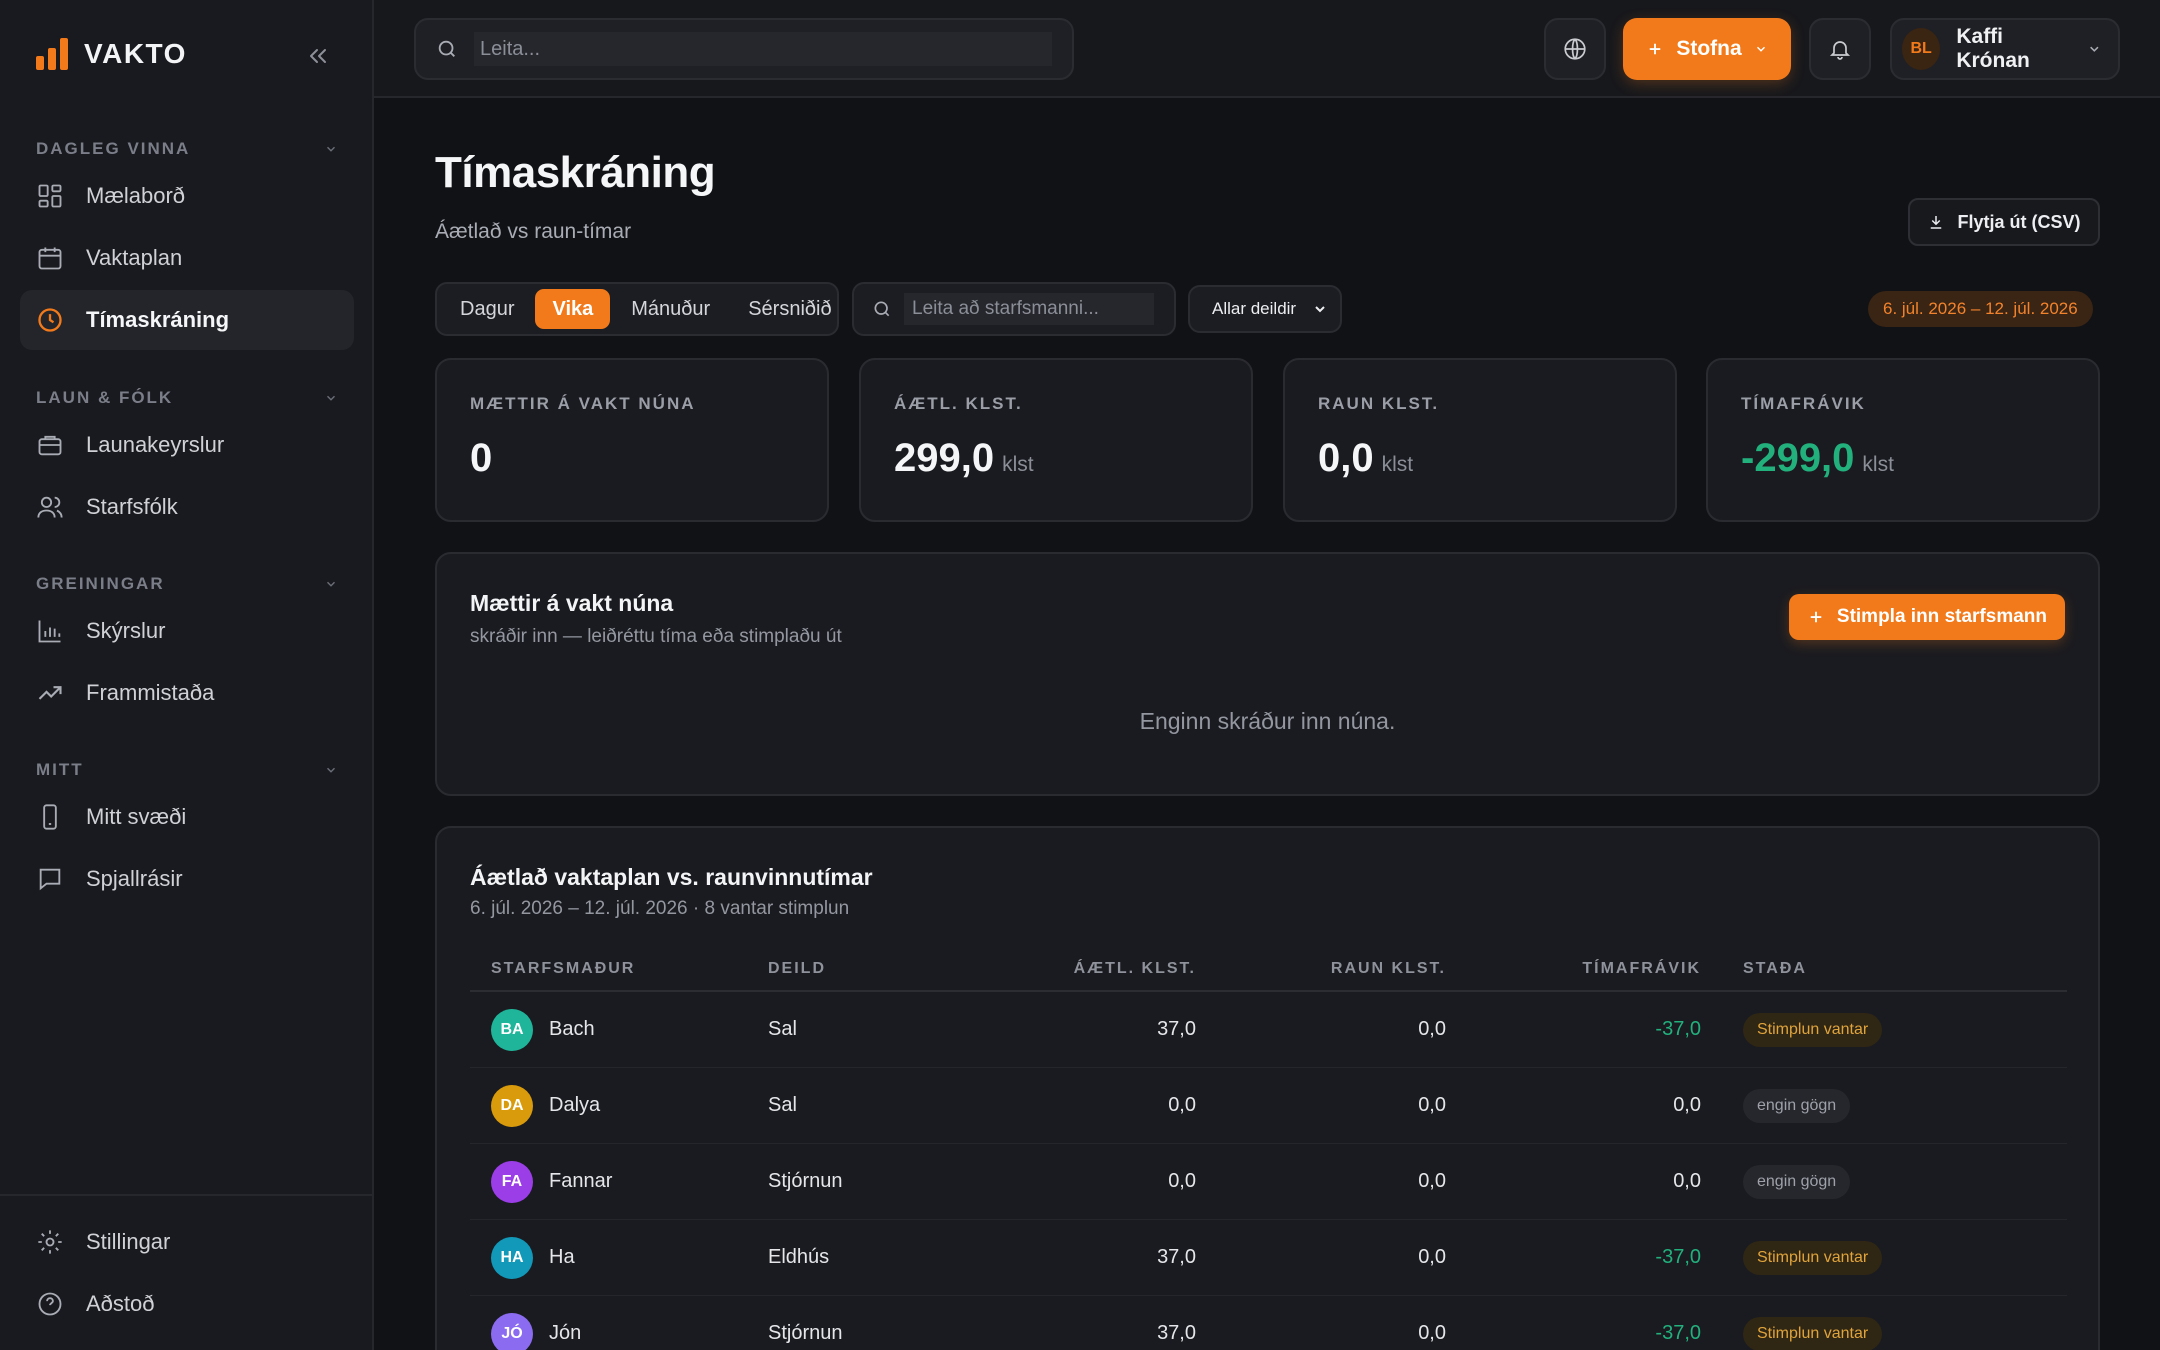 Image resolution: width=2160 pixels, height=1350 pixels. What do you see at coordinates (619, 1331) in the screenshot?
I see `employee-cell: JÓ Jón` at bounding box center [619, 1331].